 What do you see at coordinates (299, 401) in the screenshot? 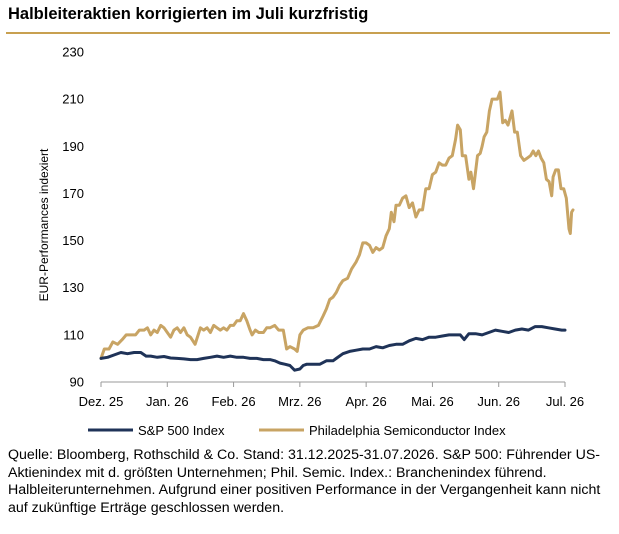
I see `x-tick-label: Mrz. 26` at bounding box center [299, 401].